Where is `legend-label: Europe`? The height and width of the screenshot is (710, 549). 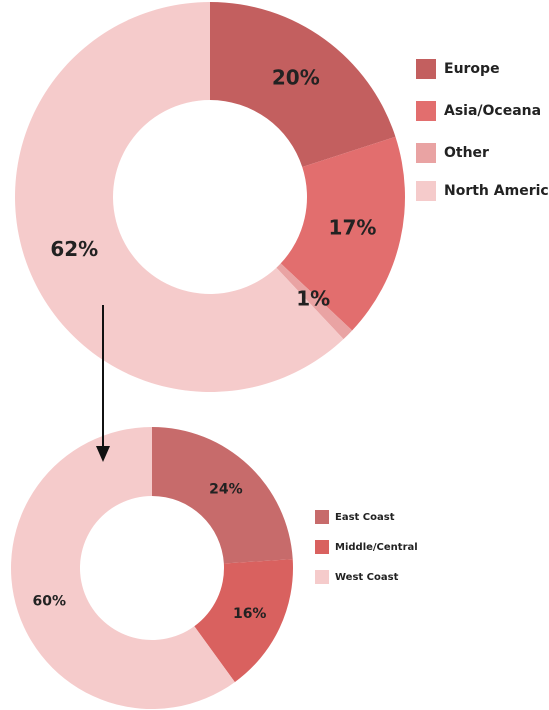 legend-label: Europe is located at coordinates (472, 69).